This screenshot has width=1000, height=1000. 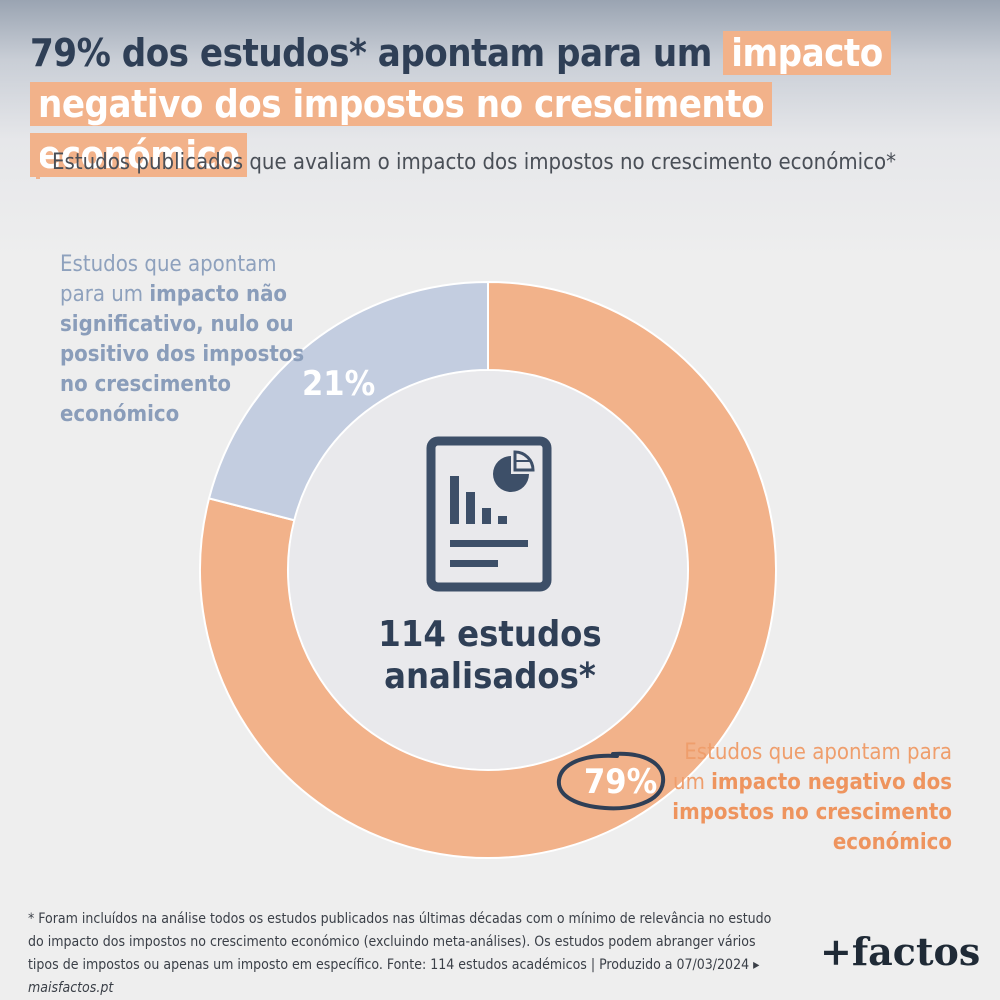 I want to click on title-part1: 79% dos estudos* apontam para um, so click(x=371, y=53).